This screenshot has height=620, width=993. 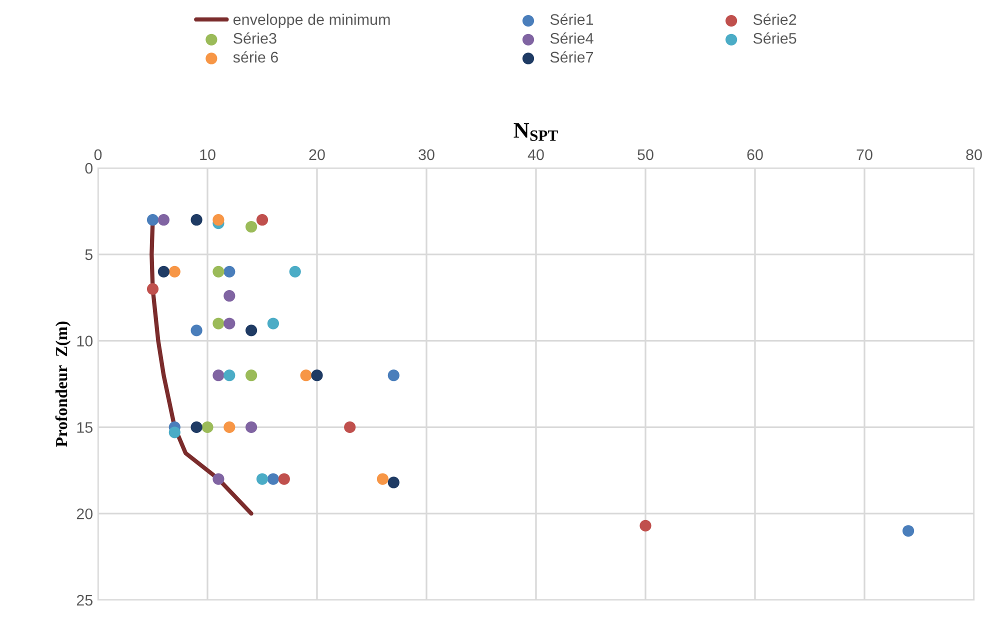 What do you see at coordinates (536, 154) in the screenshot?
I see `x-tick-label: 40` at bounding box center [536, 154].